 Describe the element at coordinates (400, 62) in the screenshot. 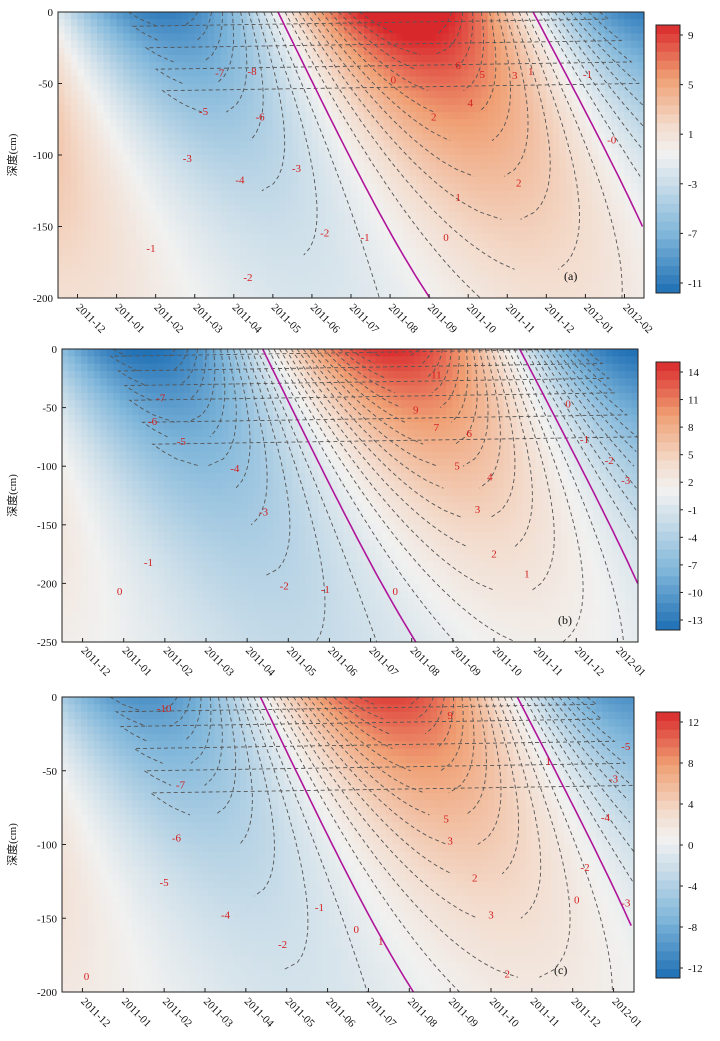

I see `isotherm-line` at that location.